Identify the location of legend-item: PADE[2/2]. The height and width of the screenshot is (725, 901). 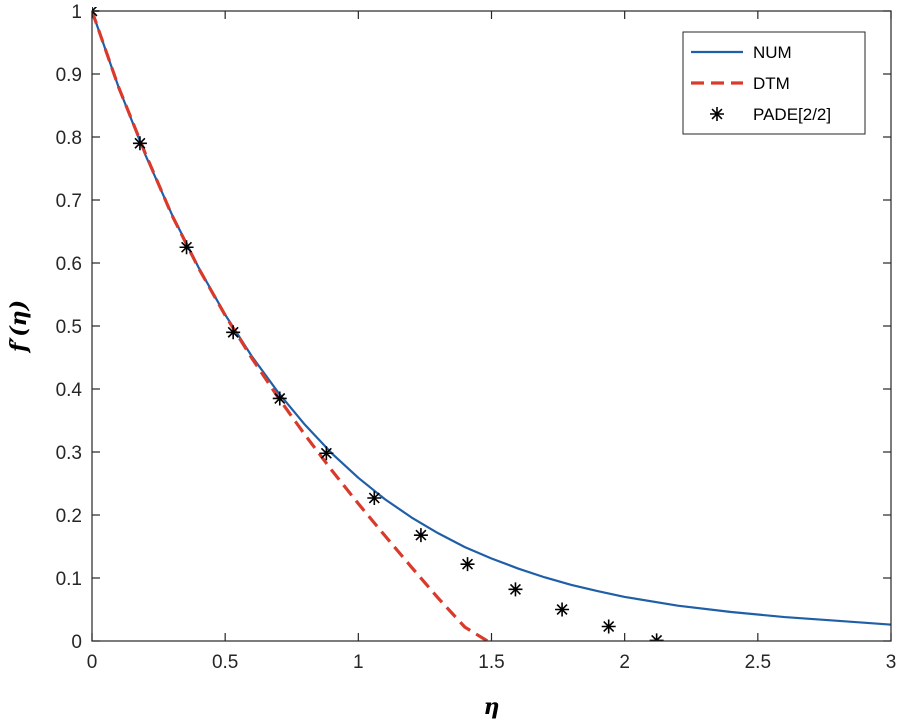
(770, 114).